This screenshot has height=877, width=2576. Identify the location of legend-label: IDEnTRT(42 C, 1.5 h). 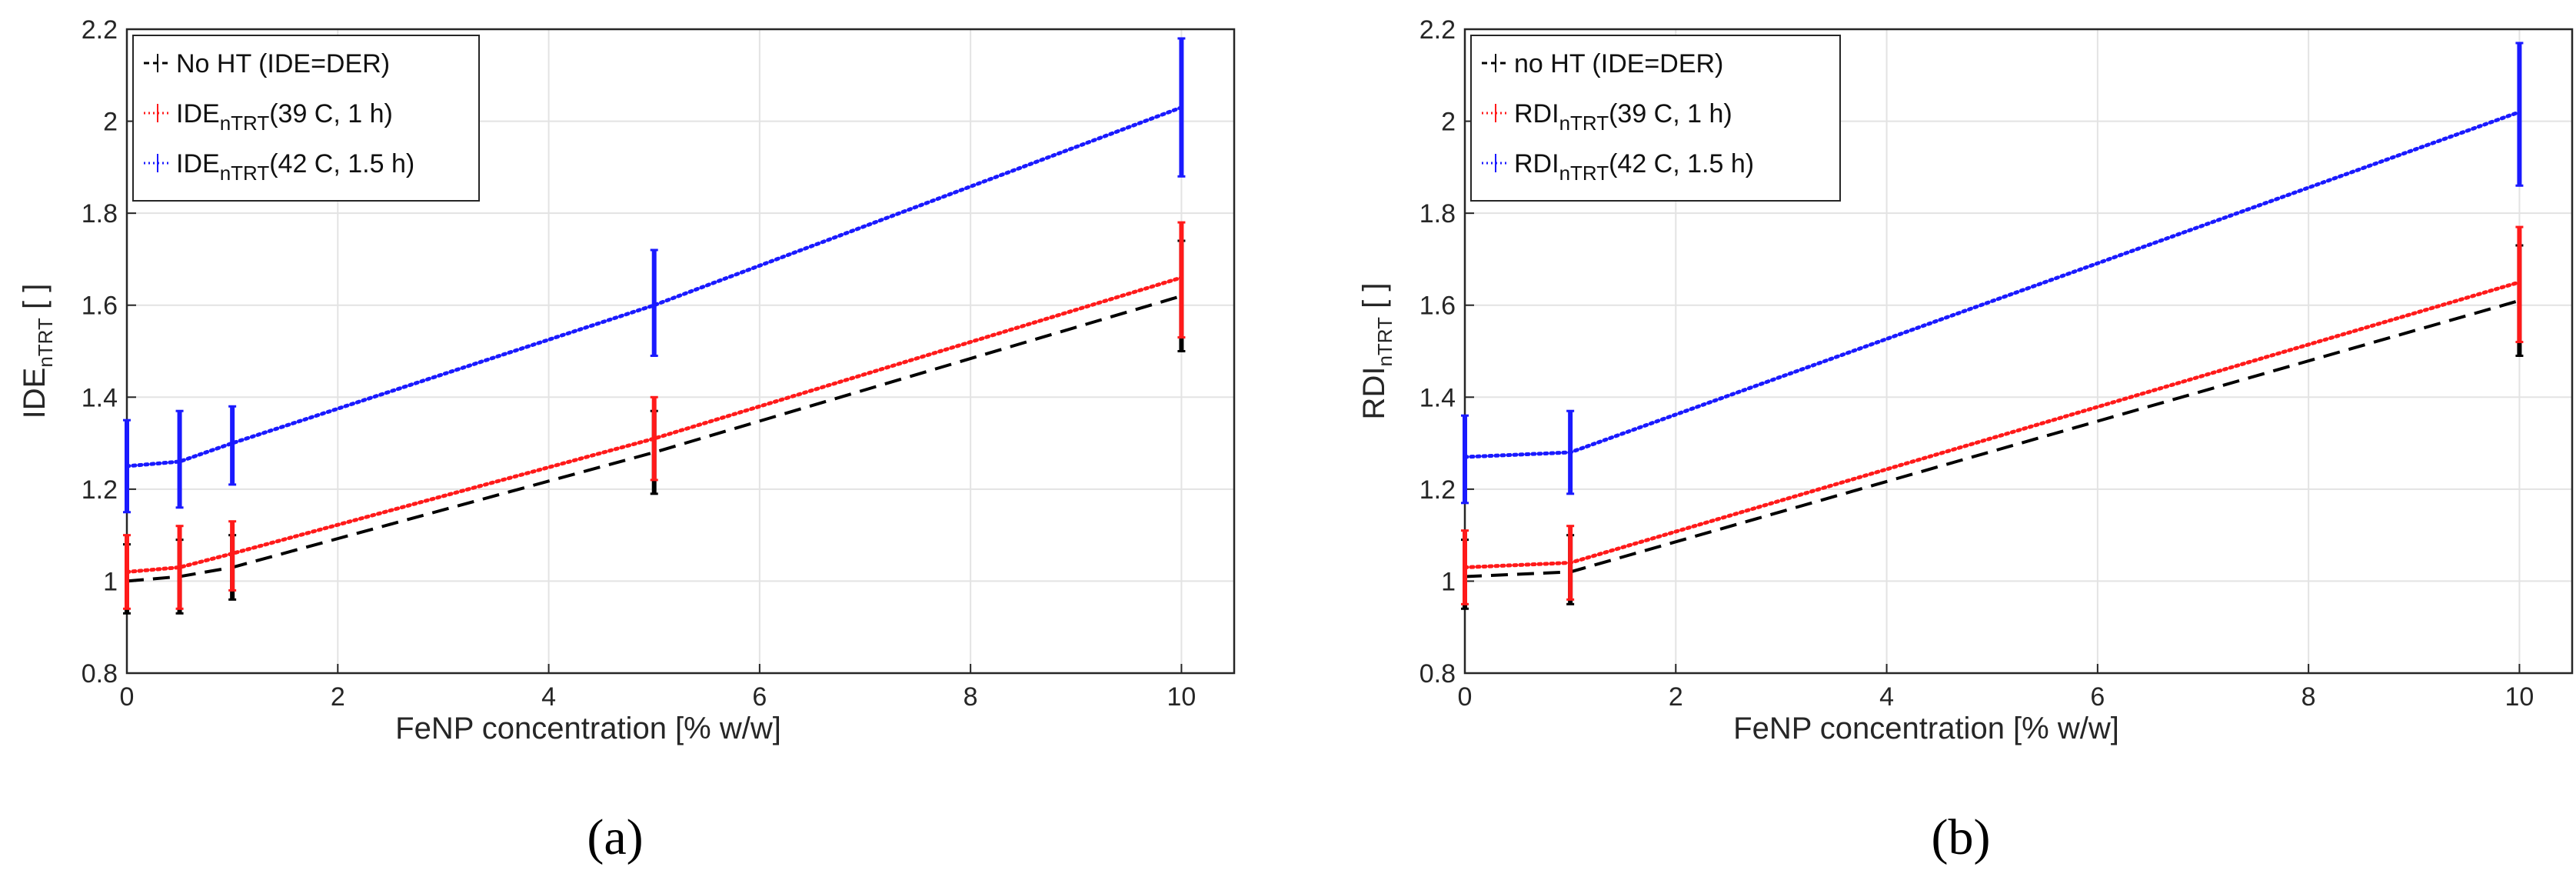
(295, 167).